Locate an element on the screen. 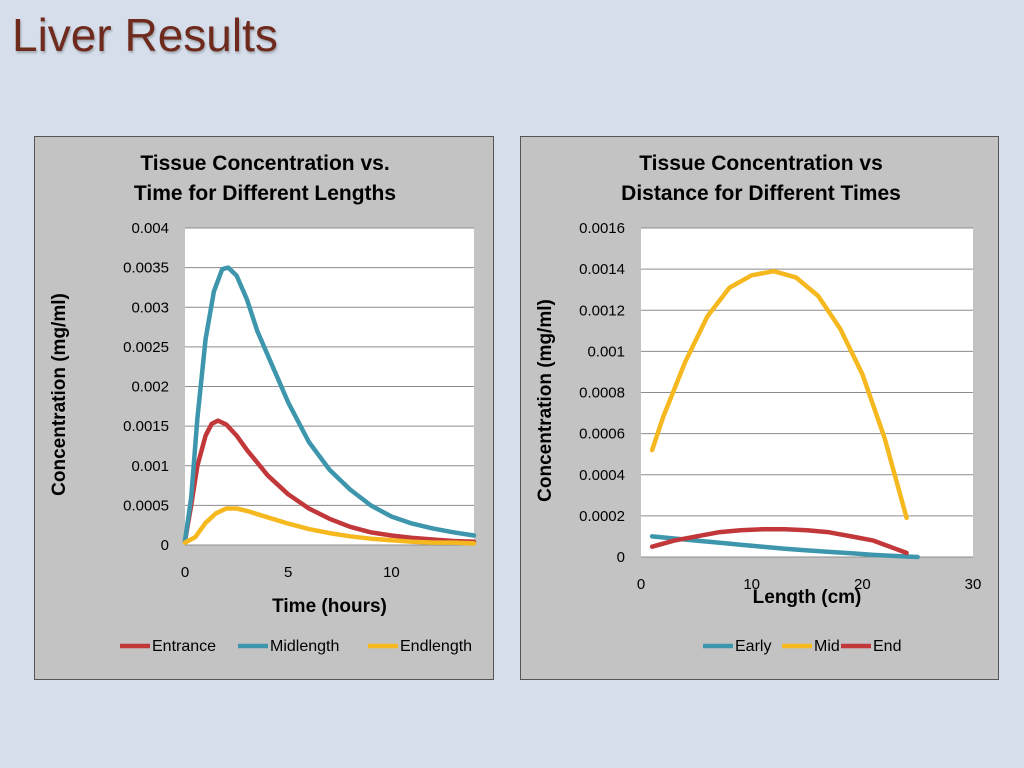 This screenshot has height=768, width=1024. y-tick-label: 0.0005 is located at coordinates (146, 505).